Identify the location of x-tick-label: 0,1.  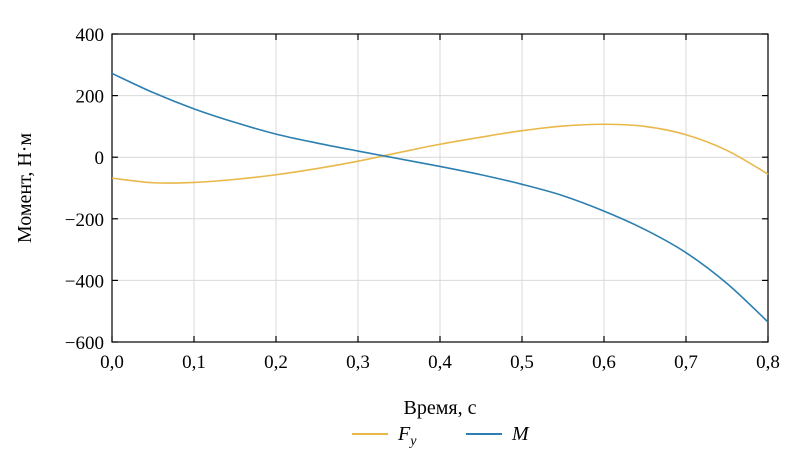
(194, 362).